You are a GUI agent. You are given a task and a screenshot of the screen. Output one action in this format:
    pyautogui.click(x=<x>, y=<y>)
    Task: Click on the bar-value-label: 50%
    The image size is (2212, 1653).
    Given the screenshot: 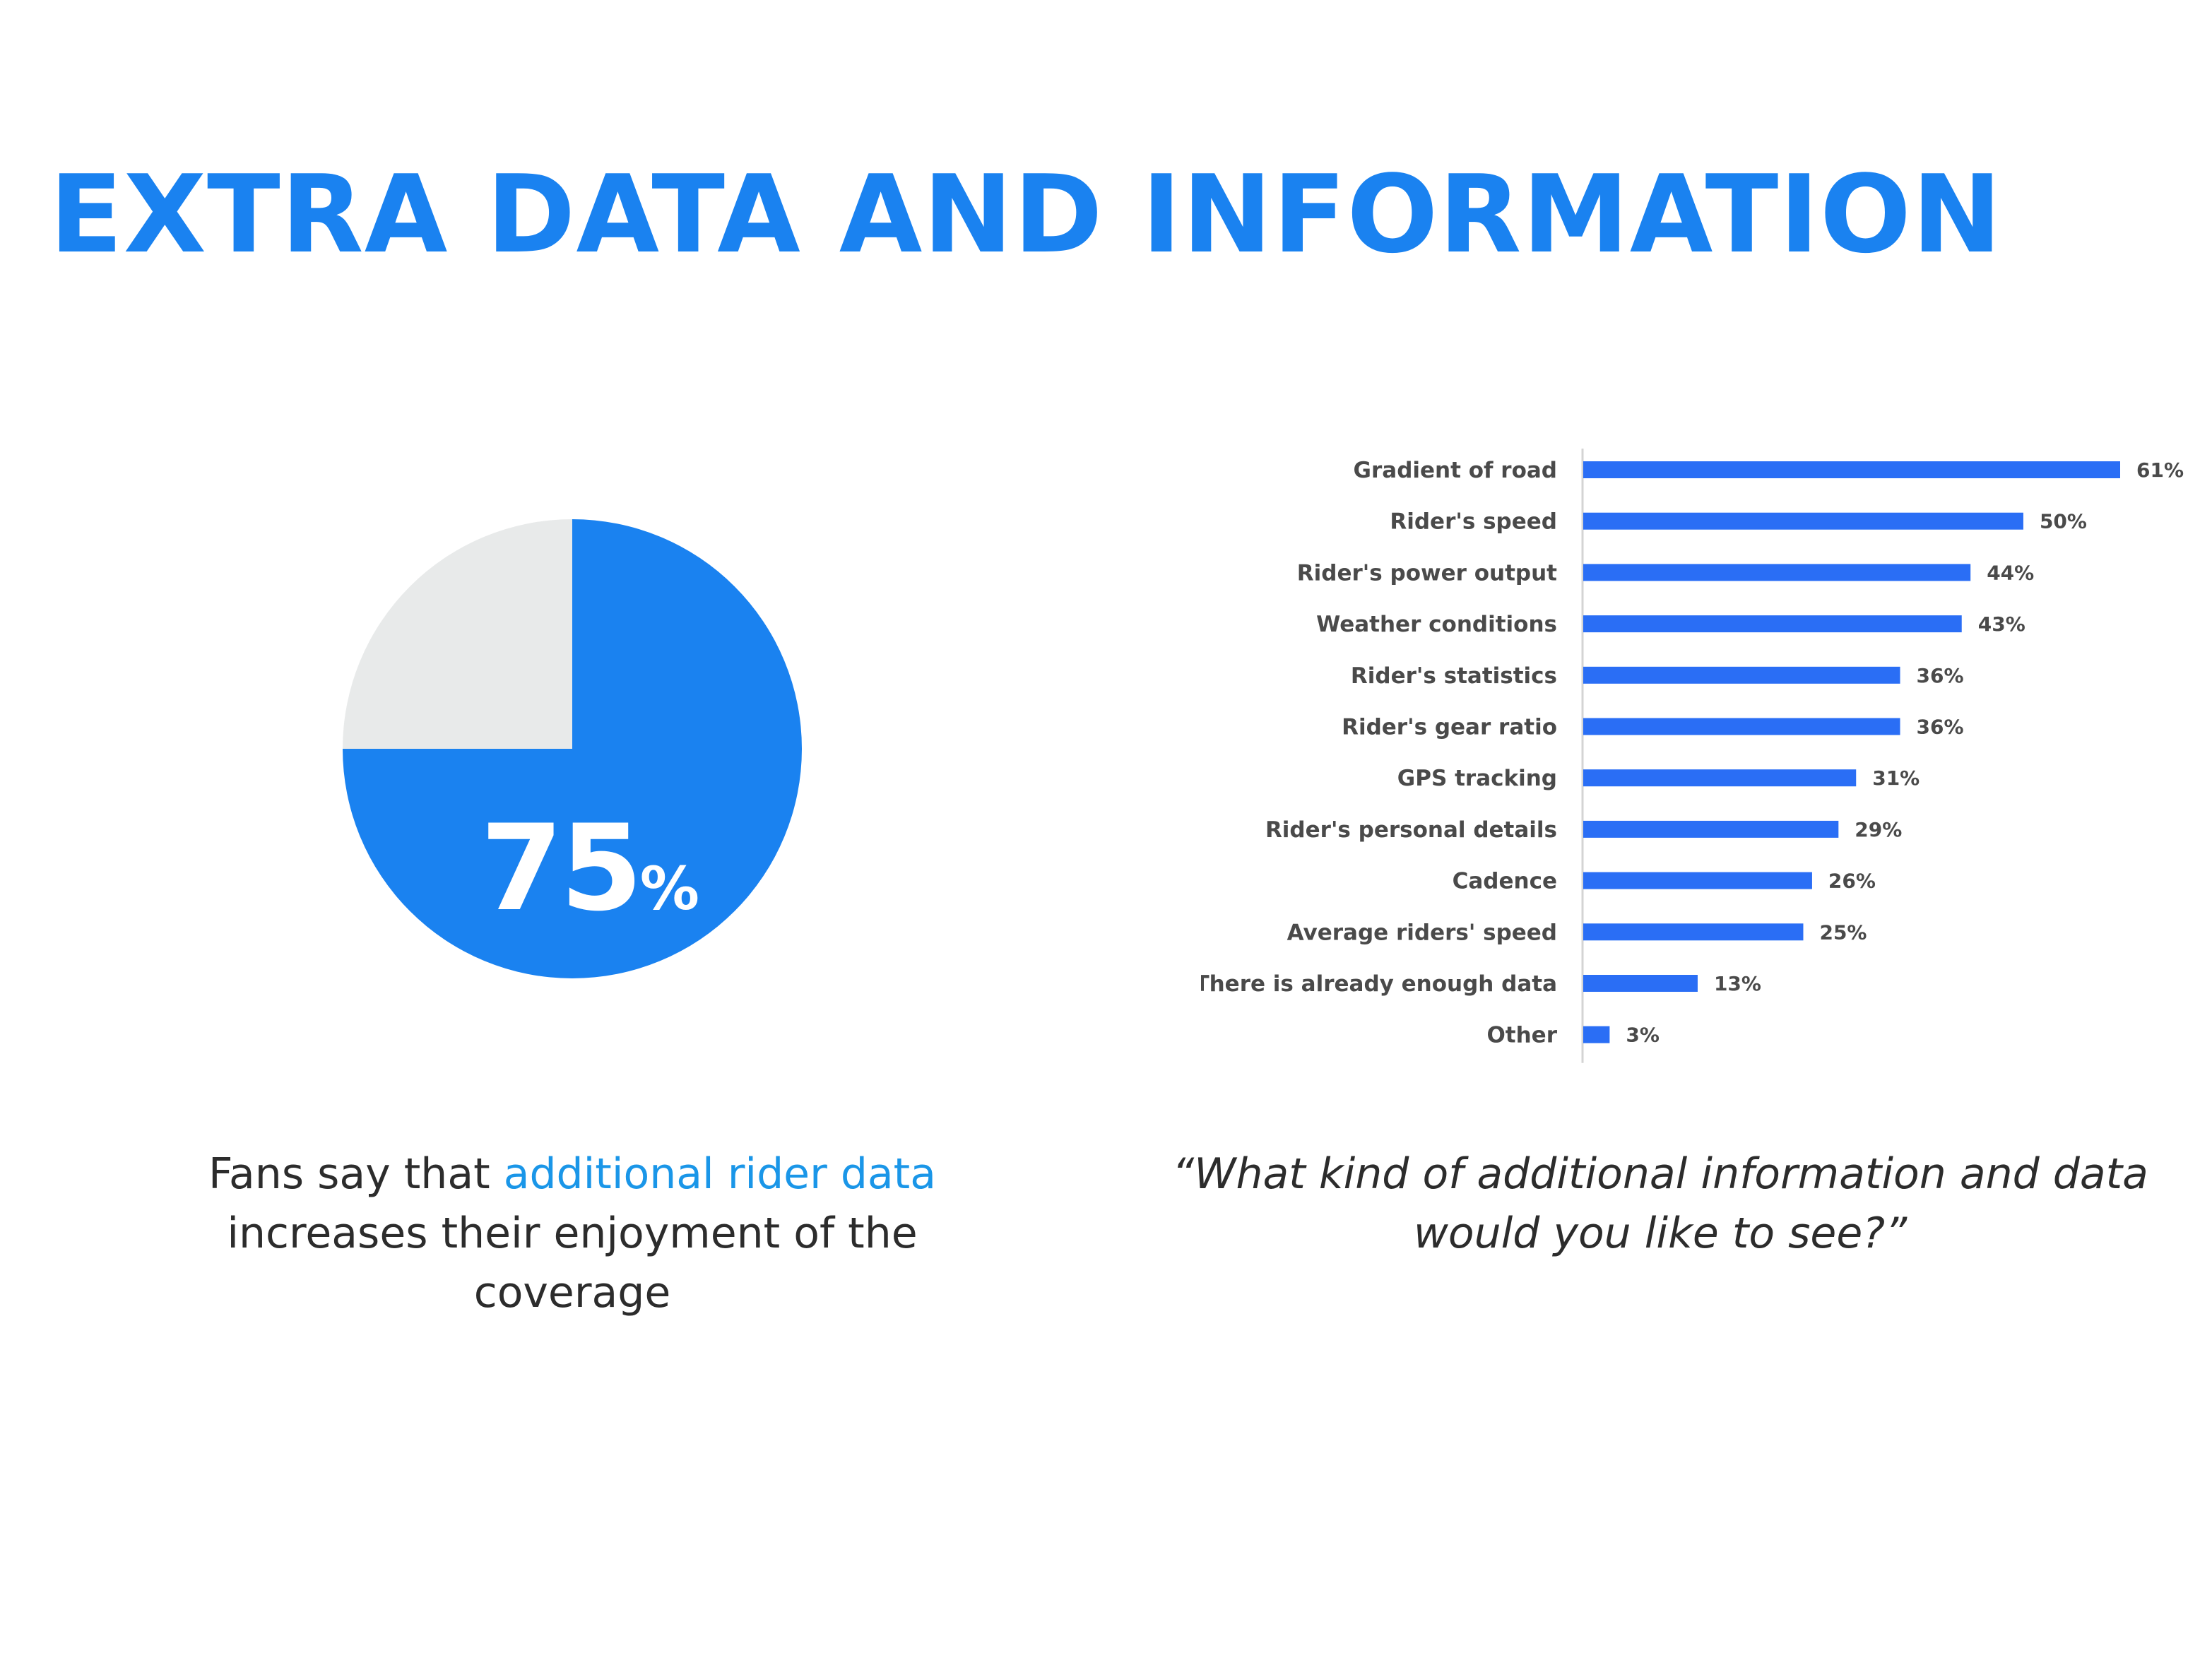 What is the action you would take?
    pyautogui.click(x=2063, y=521)
    